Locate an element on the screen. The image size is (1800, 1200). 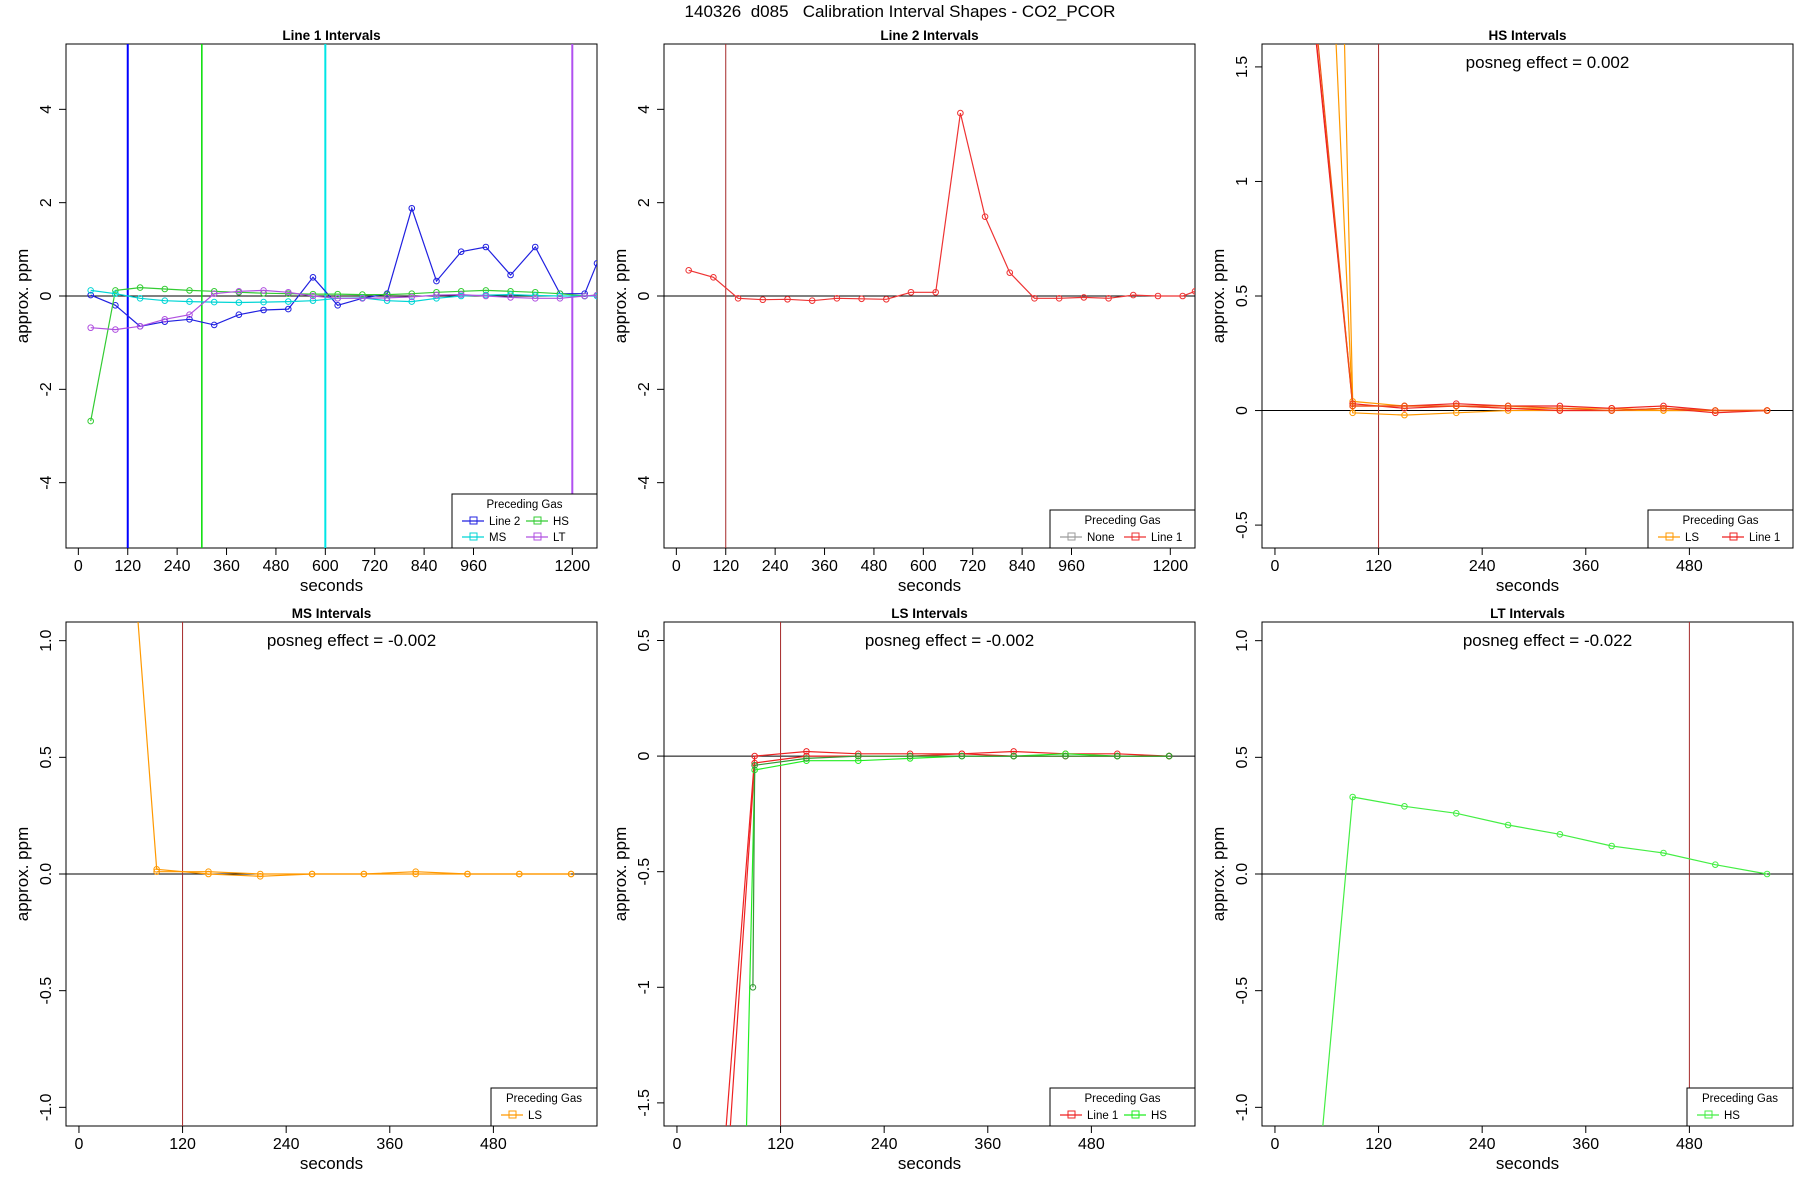
y-tick-label: 1.0 is located at coordinates (46, 640).